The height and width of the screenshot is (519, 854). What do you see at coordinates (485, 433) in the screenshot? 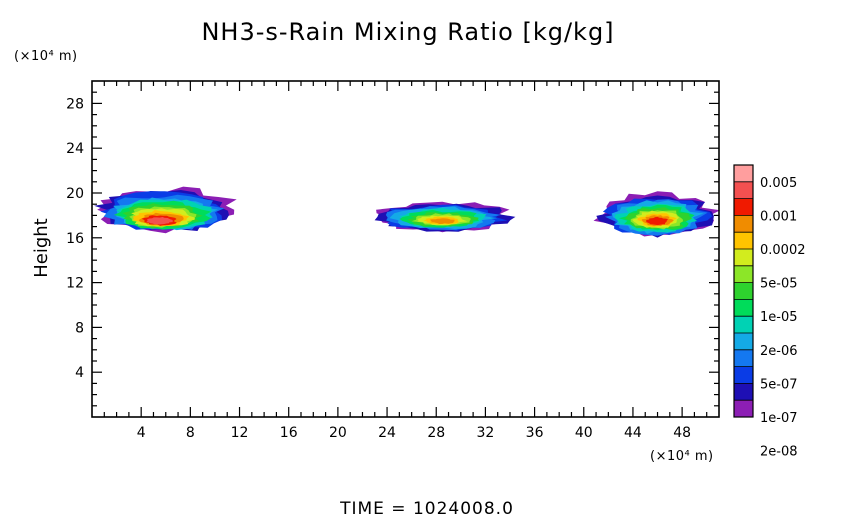
I see `x-tick-label: 32` at bounding box center [485, 433].